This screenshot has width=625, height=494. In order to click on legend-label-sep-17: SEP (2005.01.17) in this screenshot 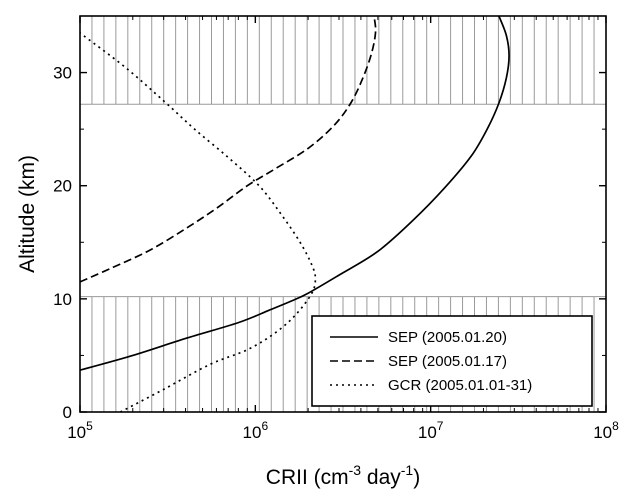, I will do `click(447, 361)`.